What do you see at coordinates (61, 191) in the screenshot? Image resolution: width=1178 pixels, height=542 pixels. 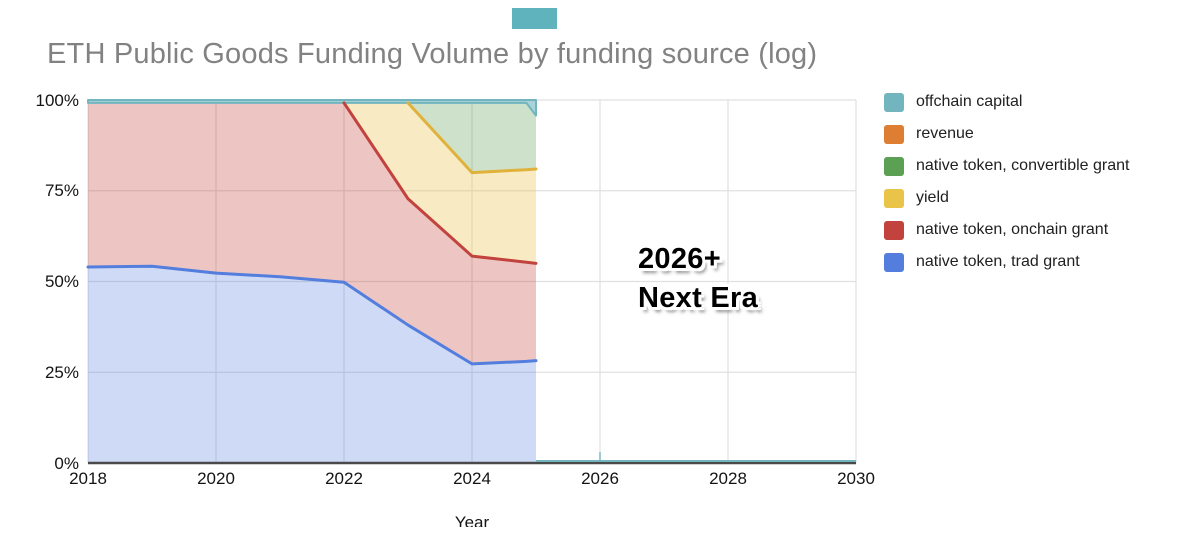 I see `y-tick-label: 75%` at bounding box center [61, 191].